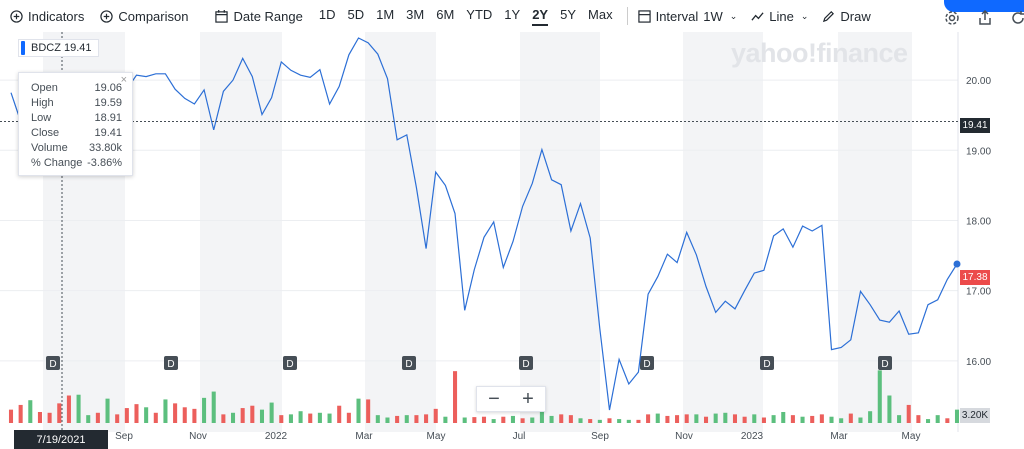 Image resolution: width=1024 pixels, height=449 pixels. Describe the element at coordinates (385, 14) in the screenshot. I see `range-button-1m: 1M` at that location.